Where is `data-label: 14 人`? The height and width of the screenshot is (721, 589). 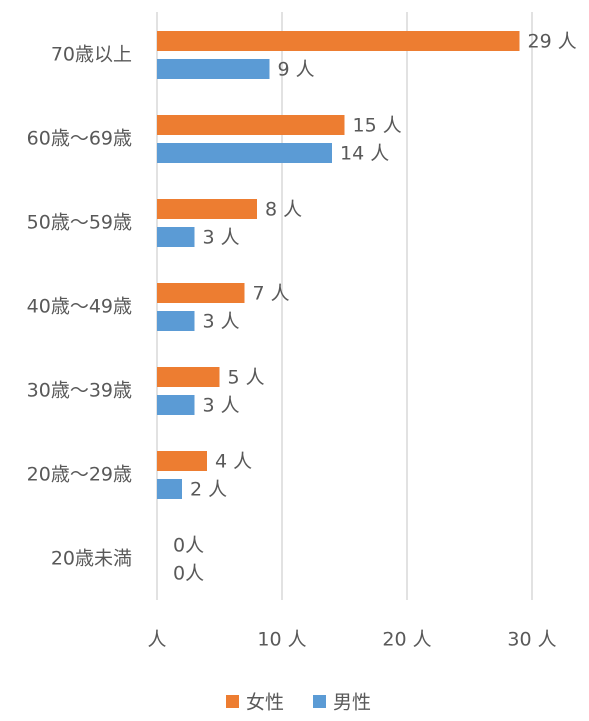
data-label: 14 人 is located at coordinates (364, 154).